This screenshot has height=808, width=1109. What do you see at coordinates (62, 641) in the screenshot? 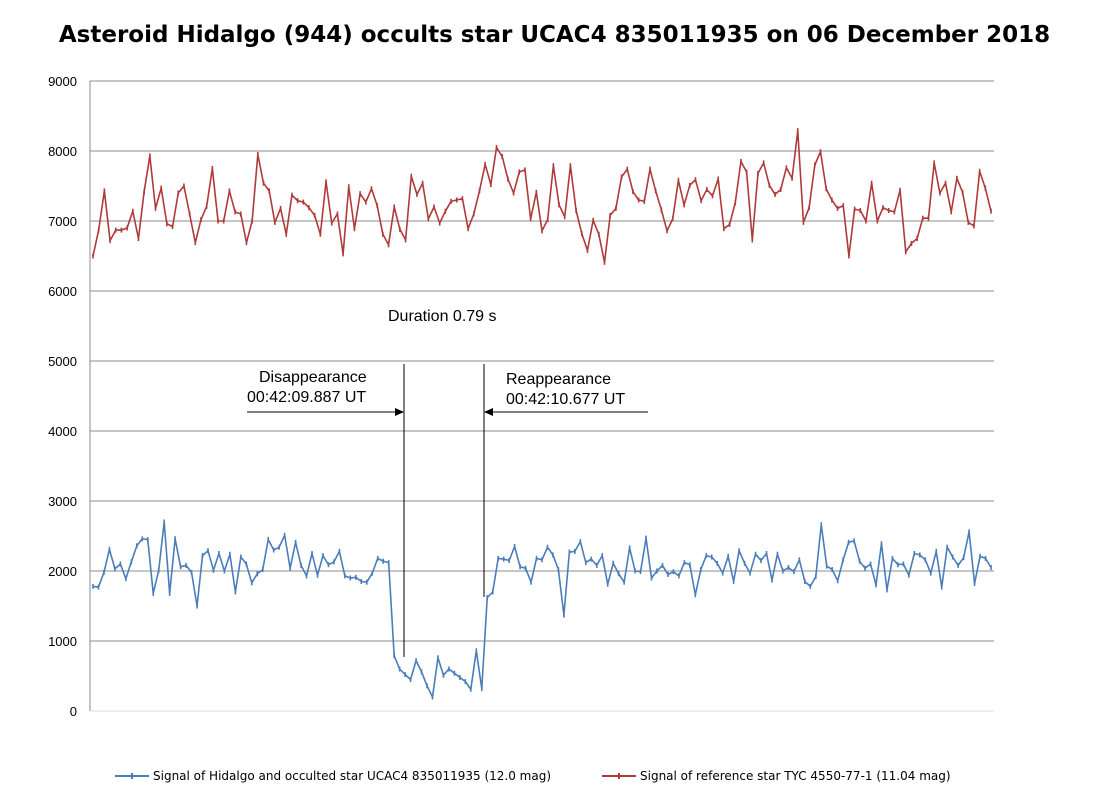
I see `y-tick-label-1000: 1000` at bounding box center [62, 641].